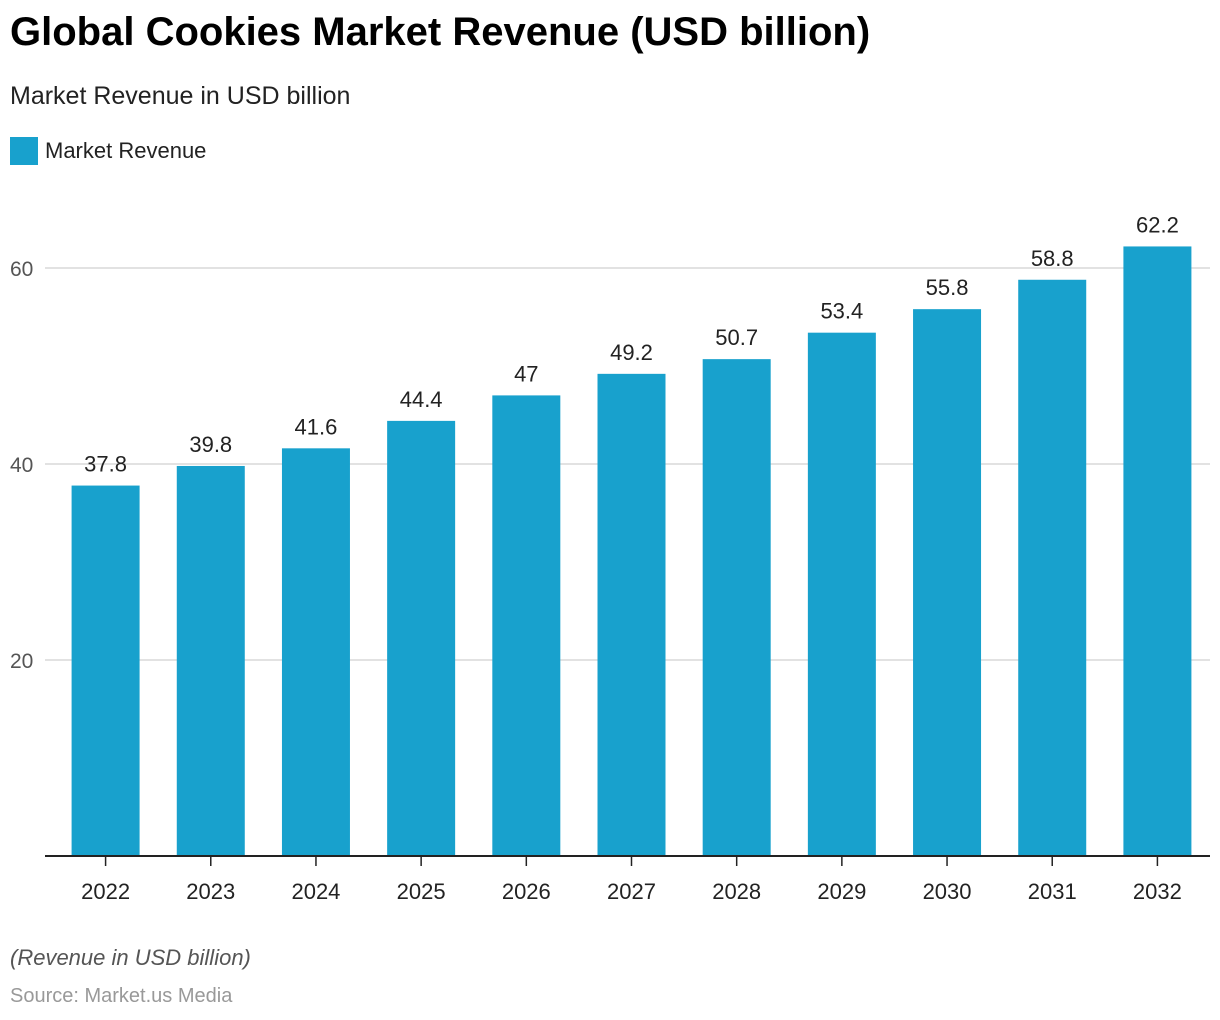 The image size is (1220, 1020). Describe the element at coordinates (947, 582) in the screenshot. I see `bar-2030` at that location.